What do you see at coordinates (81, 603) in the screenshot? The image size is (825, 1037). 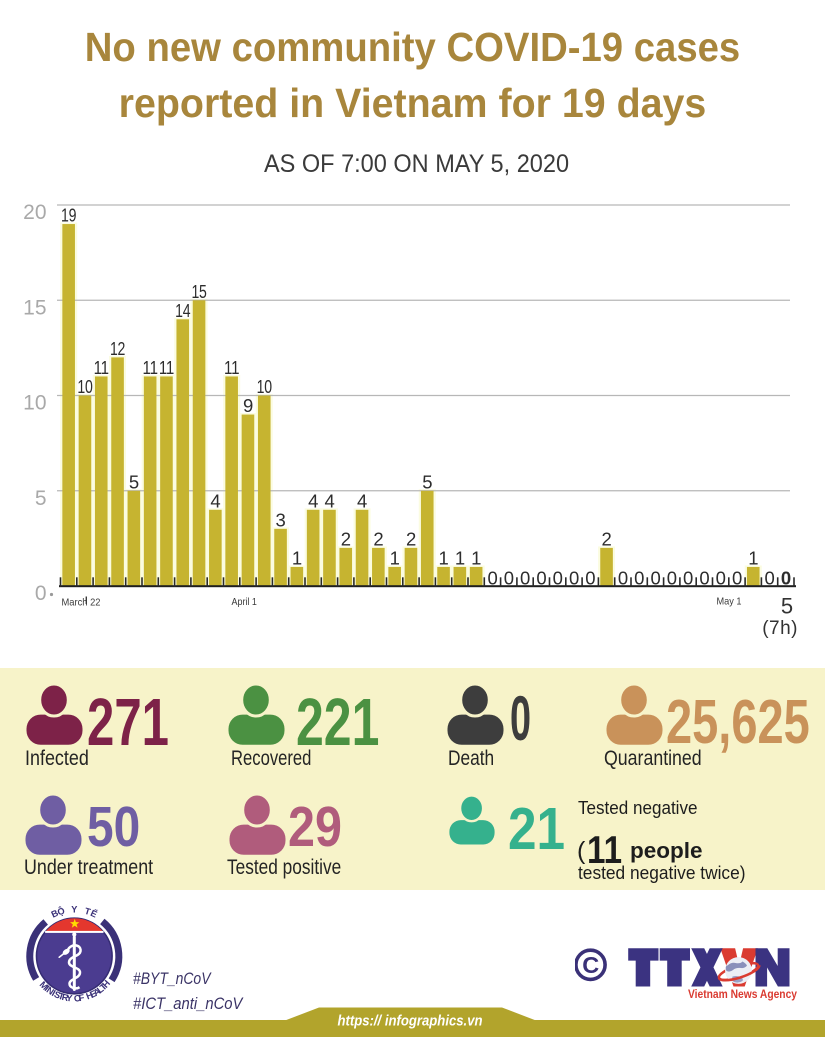 I see `svg-text: March 22` at bounding box center [81, 603].